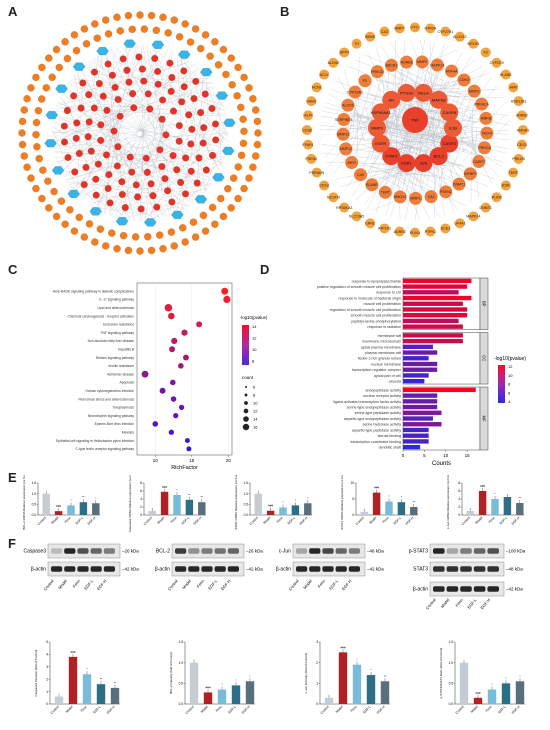  What do you see at coordinates (254, 349) in the screenshot?
I see `legend-tick: 10` at bounding box center [254, 349].